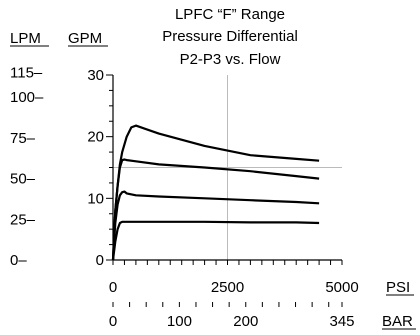  What do you see at coordinates (100, 260) in the screenshot?
I see `y-tick-label: 0` at bounding box center [100, 260].